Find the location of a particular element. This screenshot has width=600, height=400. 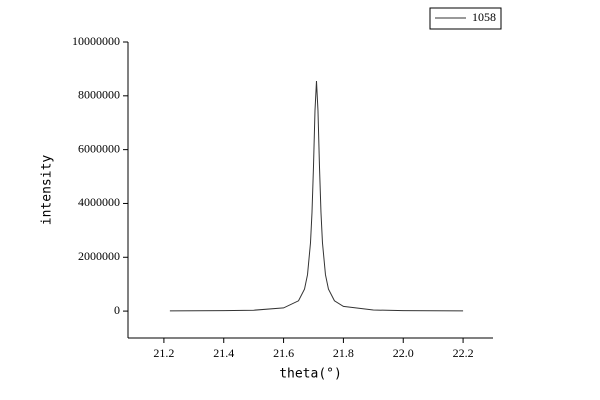

x-tick-label: 21.4 is located at coordinates (223, 353).